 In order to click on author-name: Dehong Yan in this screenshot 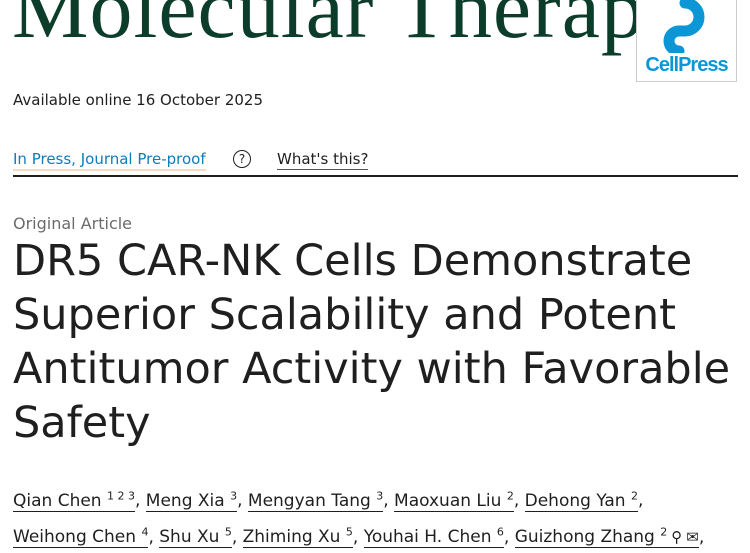, I will do `click(575, 500)`.